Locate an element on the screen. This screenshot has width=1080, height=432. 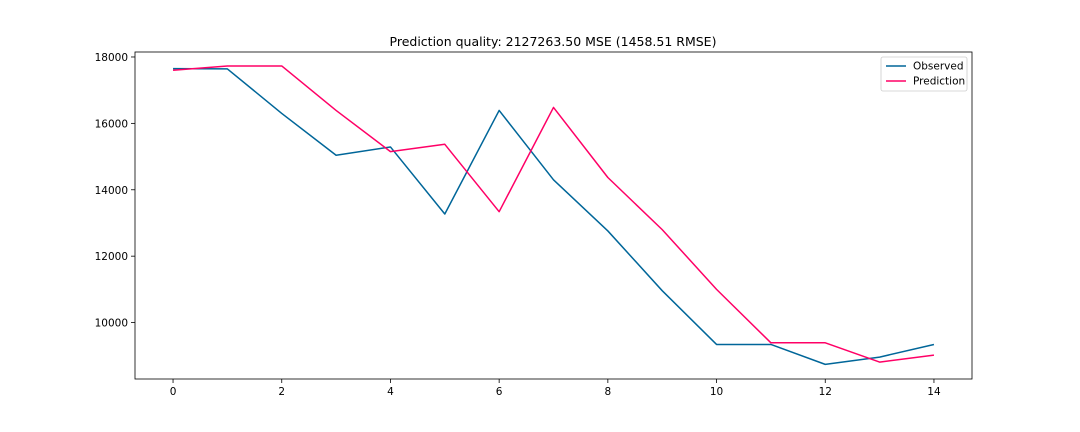
x-tick-label: 8 is located at coordinates (608, 392).